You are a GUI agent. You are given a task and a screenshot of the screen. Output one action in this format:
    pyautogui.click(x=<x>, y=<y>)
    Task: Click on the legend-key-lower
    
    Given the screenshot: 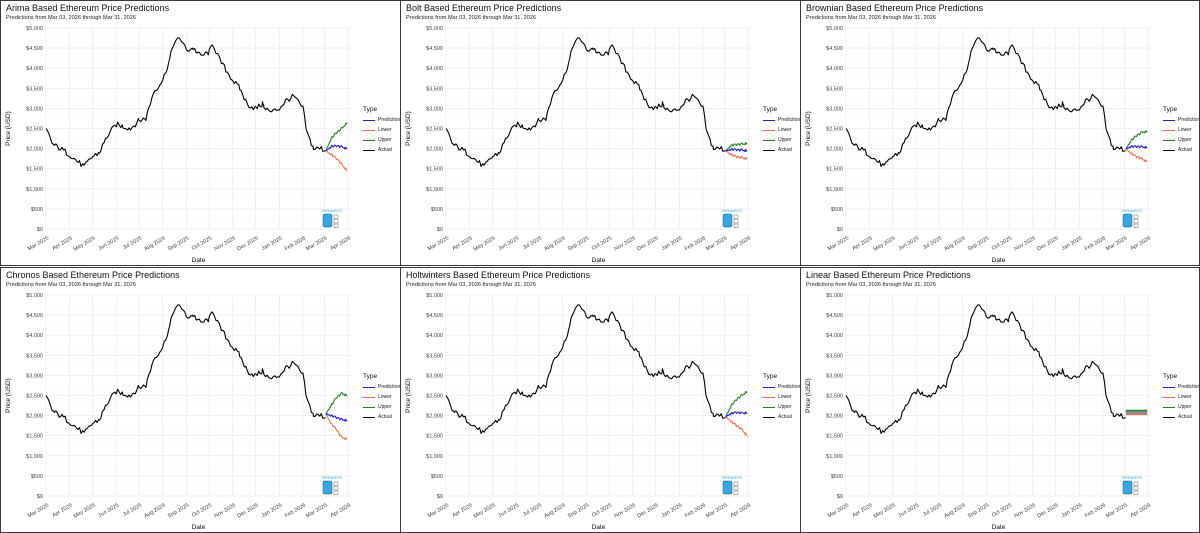 What is the action you would take?
    pyautogui.click(x=769, y=130)
    